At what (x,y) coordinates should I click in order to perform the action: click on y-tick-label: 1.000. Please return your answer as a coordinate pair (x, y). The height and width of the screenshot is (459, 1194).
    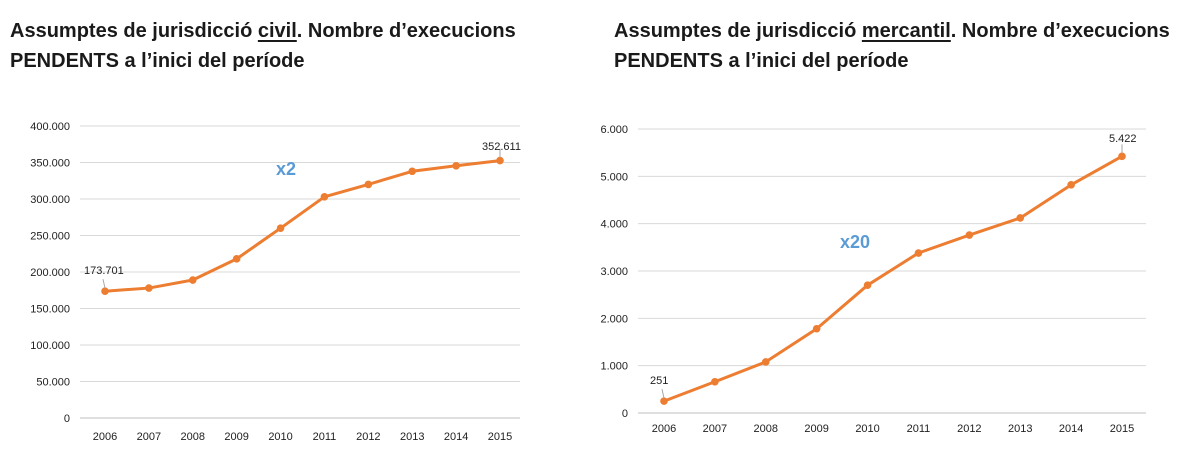
    Looking at the image, I should click on (614, 367).